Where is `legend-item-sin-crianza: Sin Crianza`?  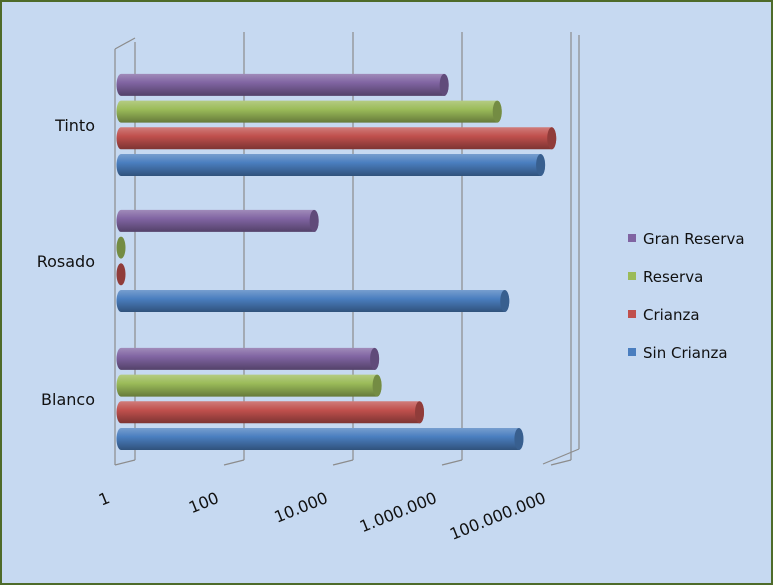
legend-item-sin-crianza: Sin Crianza is located at coordinates (678, 353).